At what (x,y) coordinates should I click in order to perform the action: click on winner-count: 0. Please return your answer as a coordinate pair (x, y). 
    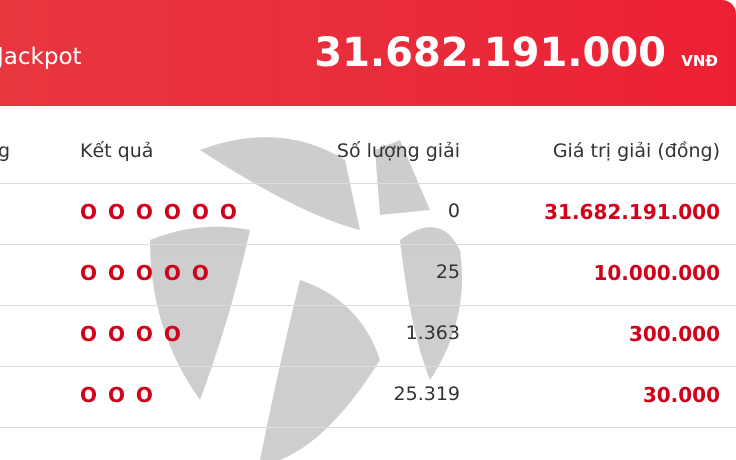
    Looking at the image, I should click on (453, 211).